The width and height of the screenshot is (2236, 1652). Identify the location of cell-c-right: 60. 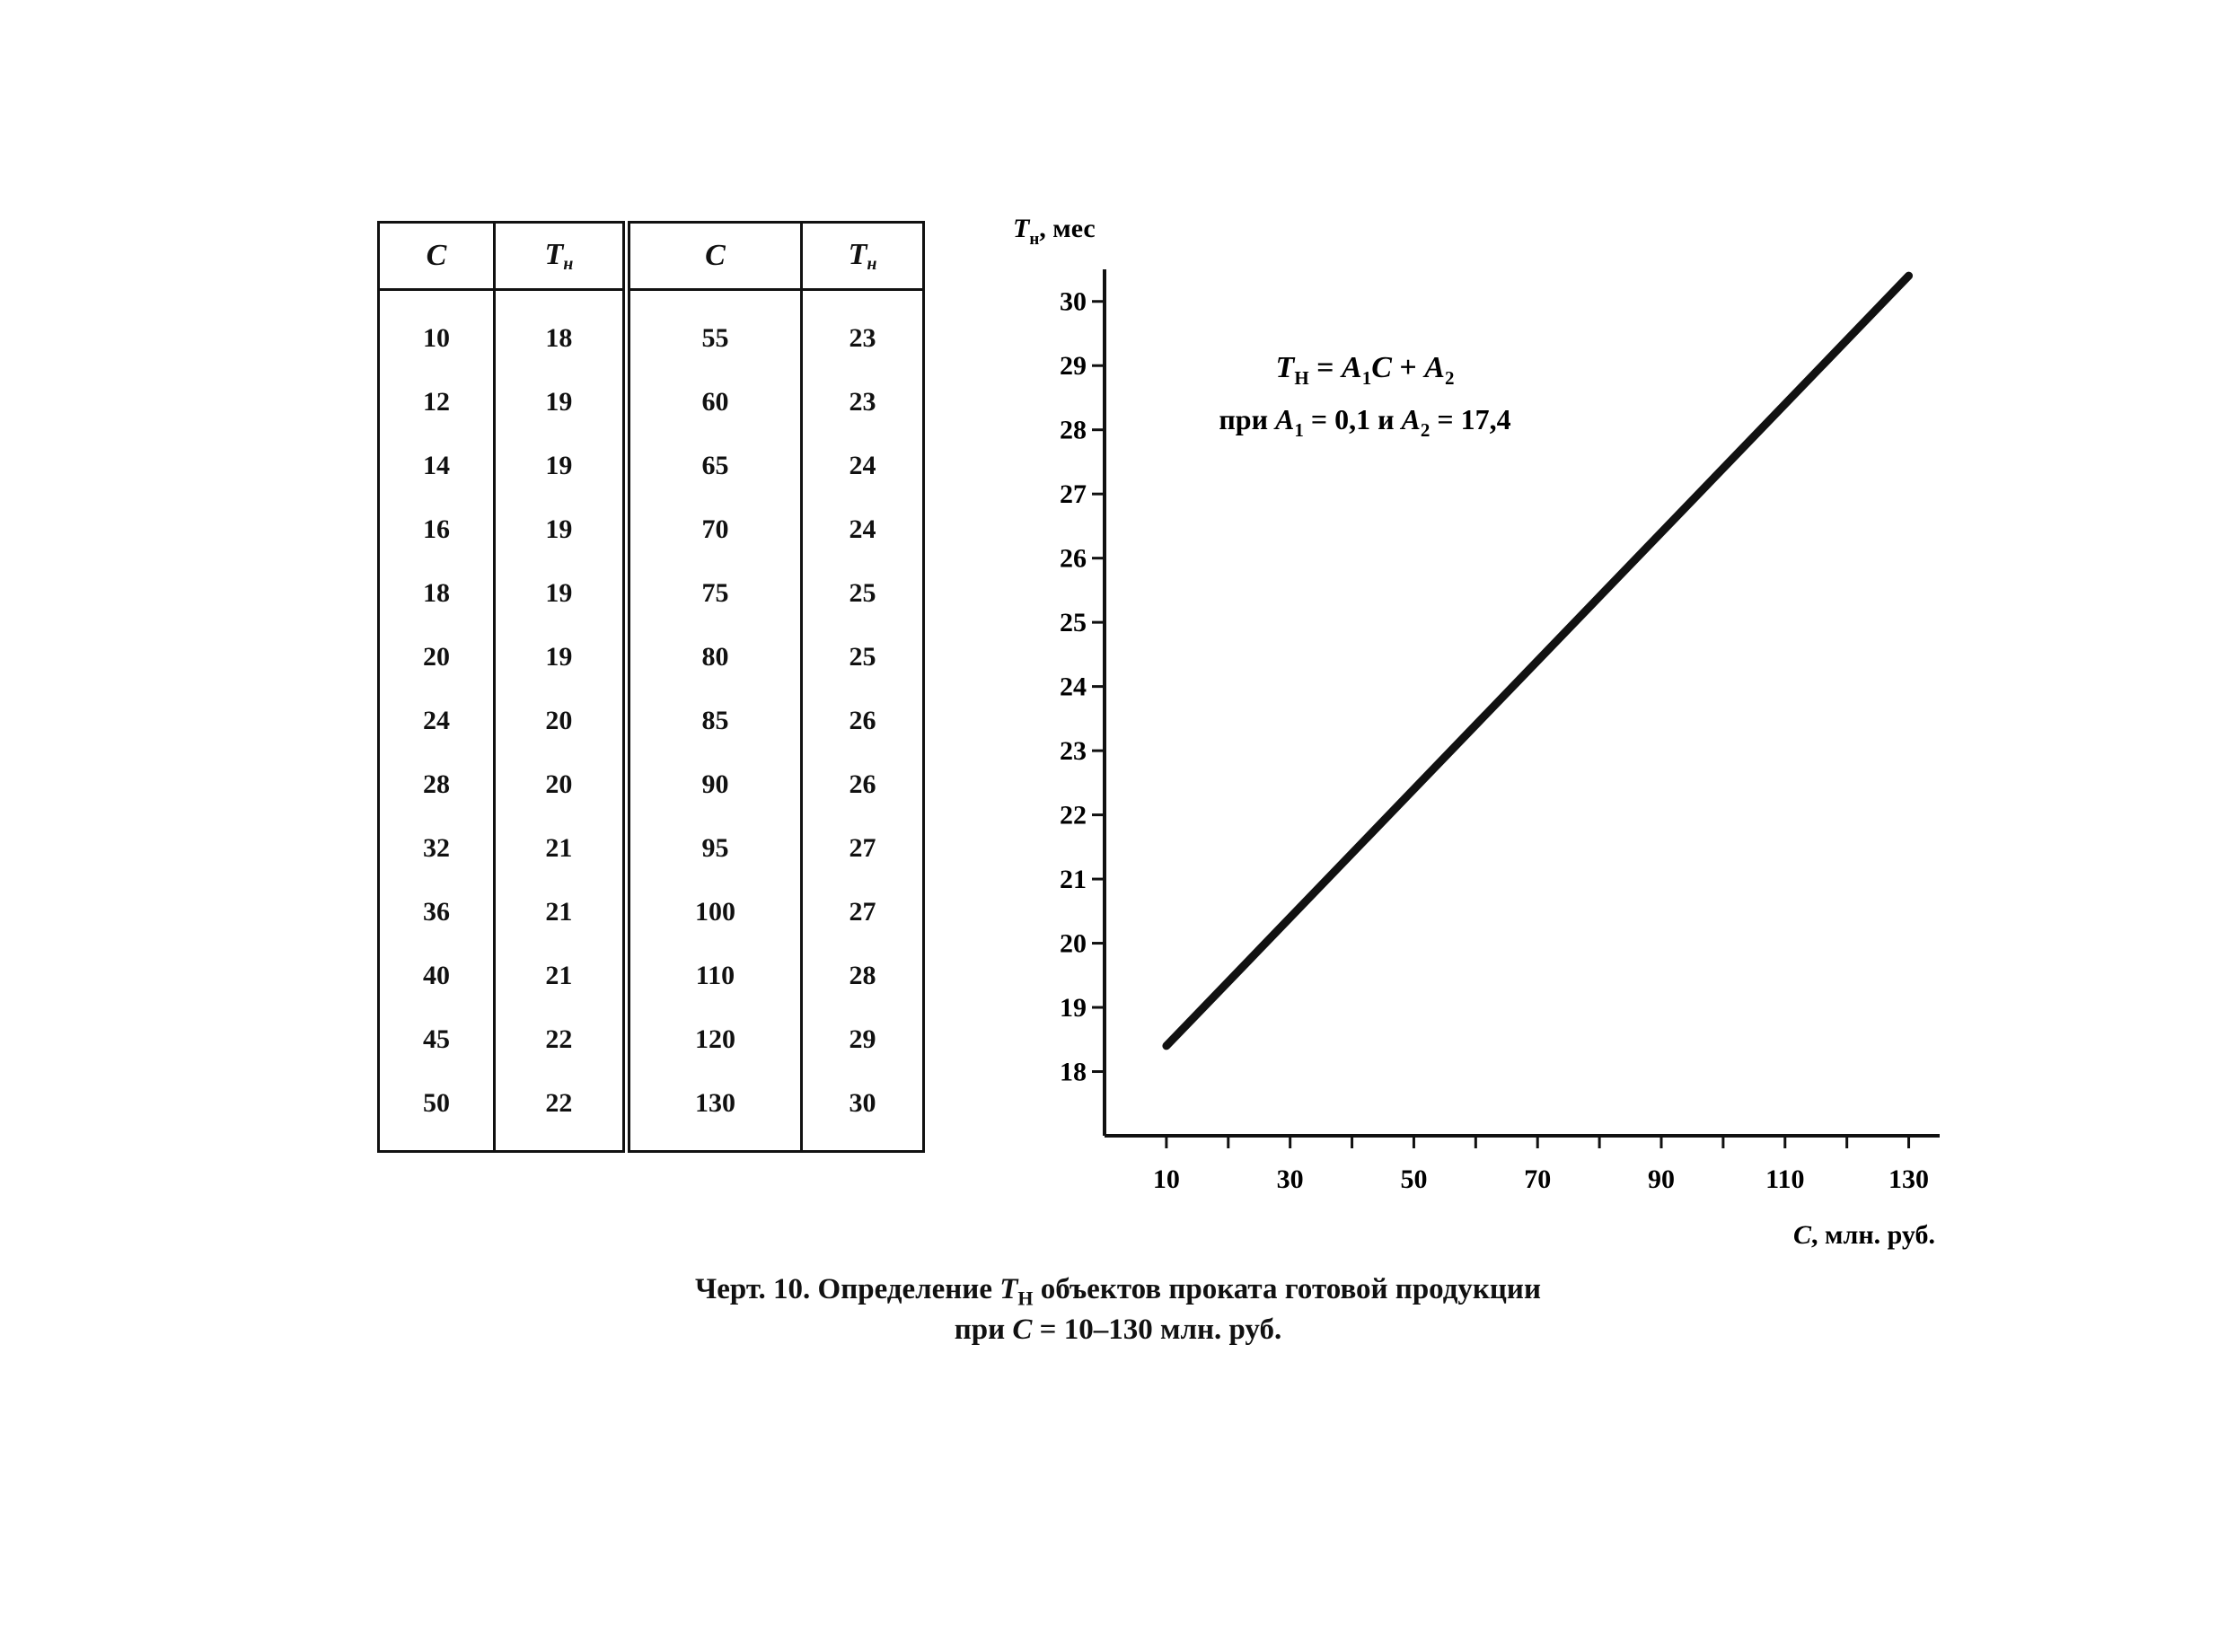
(715, 402).